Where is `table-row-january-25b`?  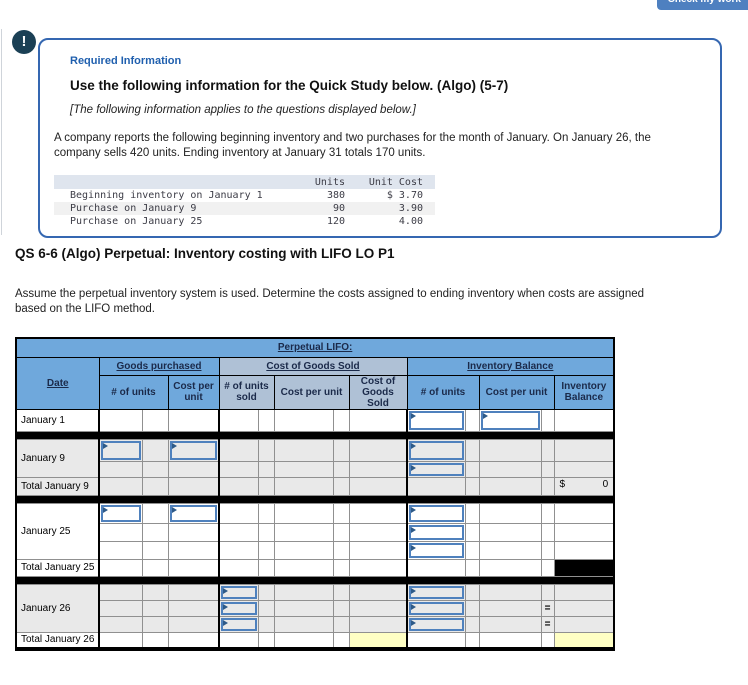 table-row-january-25b is located at coordinates (315, 532).